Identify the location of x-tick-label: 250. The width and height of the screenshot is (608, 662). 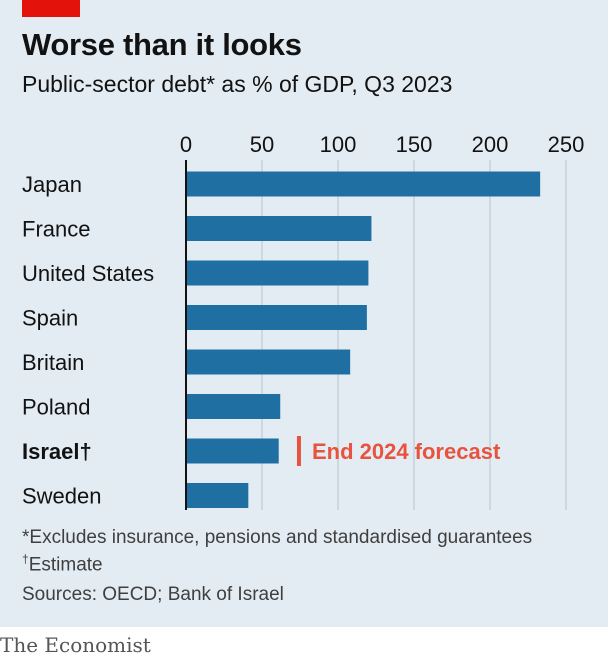
(566, 144).